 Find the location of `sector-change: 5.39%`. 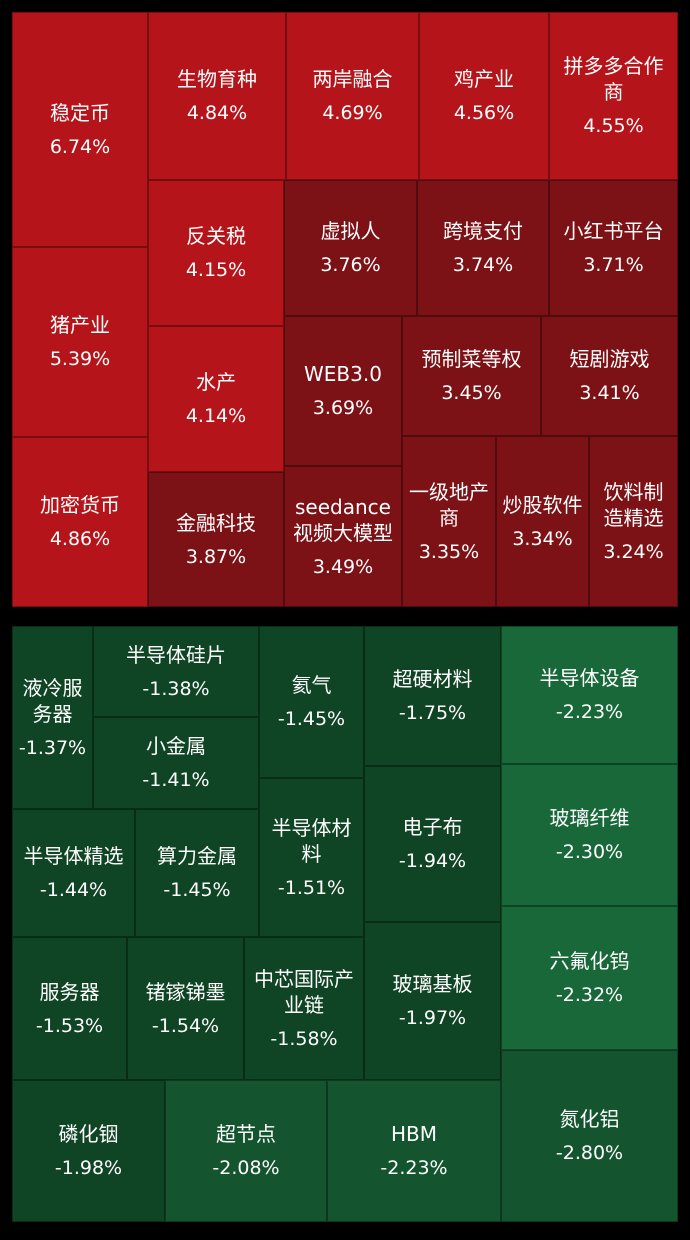

sector-change: 5.39% is located at coordinates (80, 359).